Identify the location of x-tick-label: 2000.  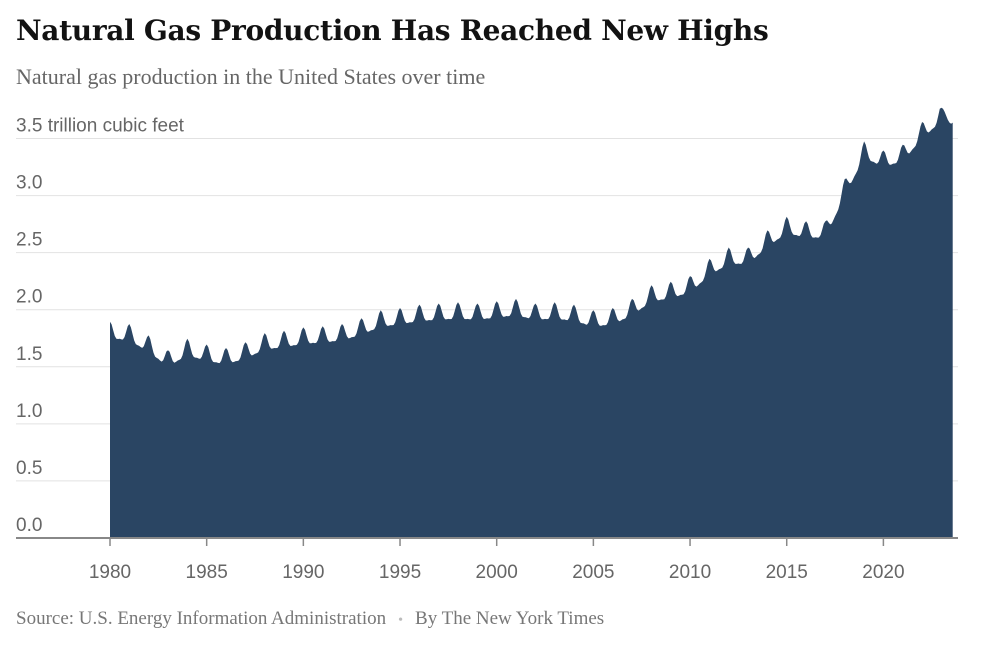
(497, 572).